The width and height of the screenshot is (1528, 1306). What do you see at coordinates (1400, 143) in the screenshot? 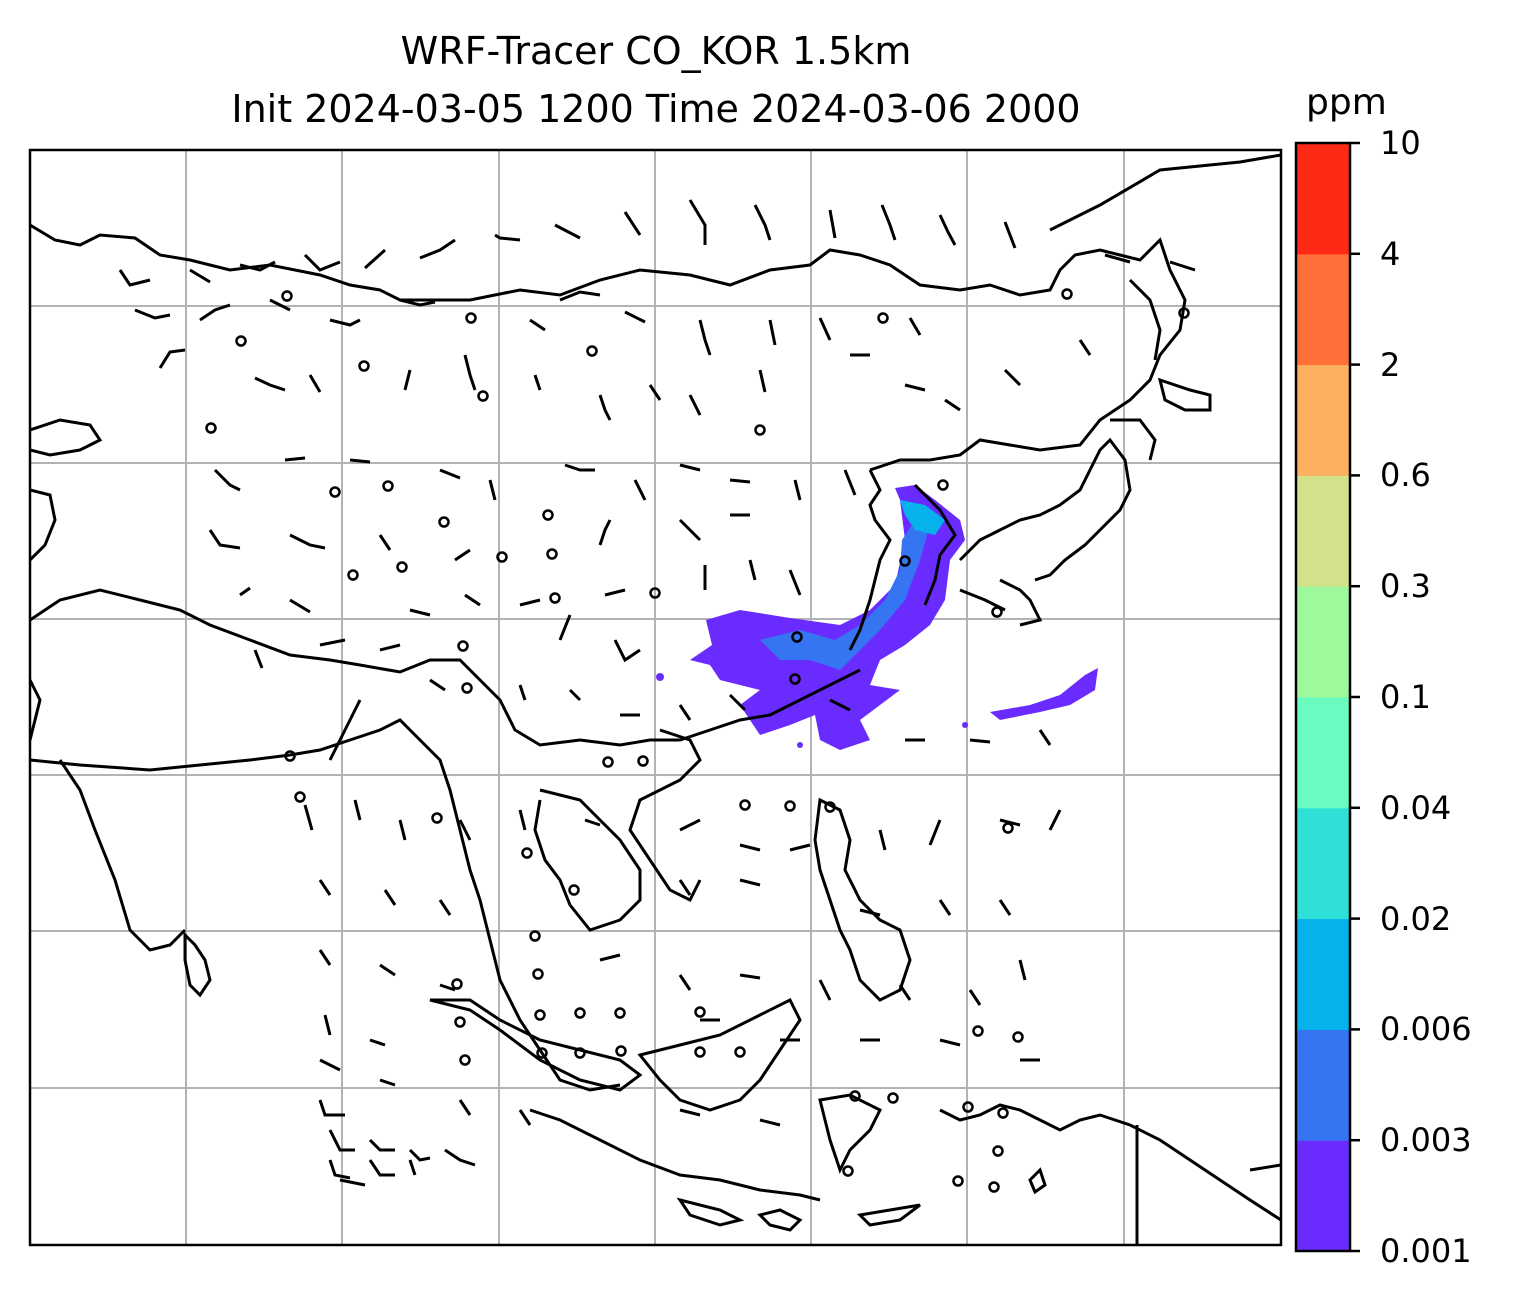
I see `colorbar-tick-label: 10` at bounding box center [1400, 143].